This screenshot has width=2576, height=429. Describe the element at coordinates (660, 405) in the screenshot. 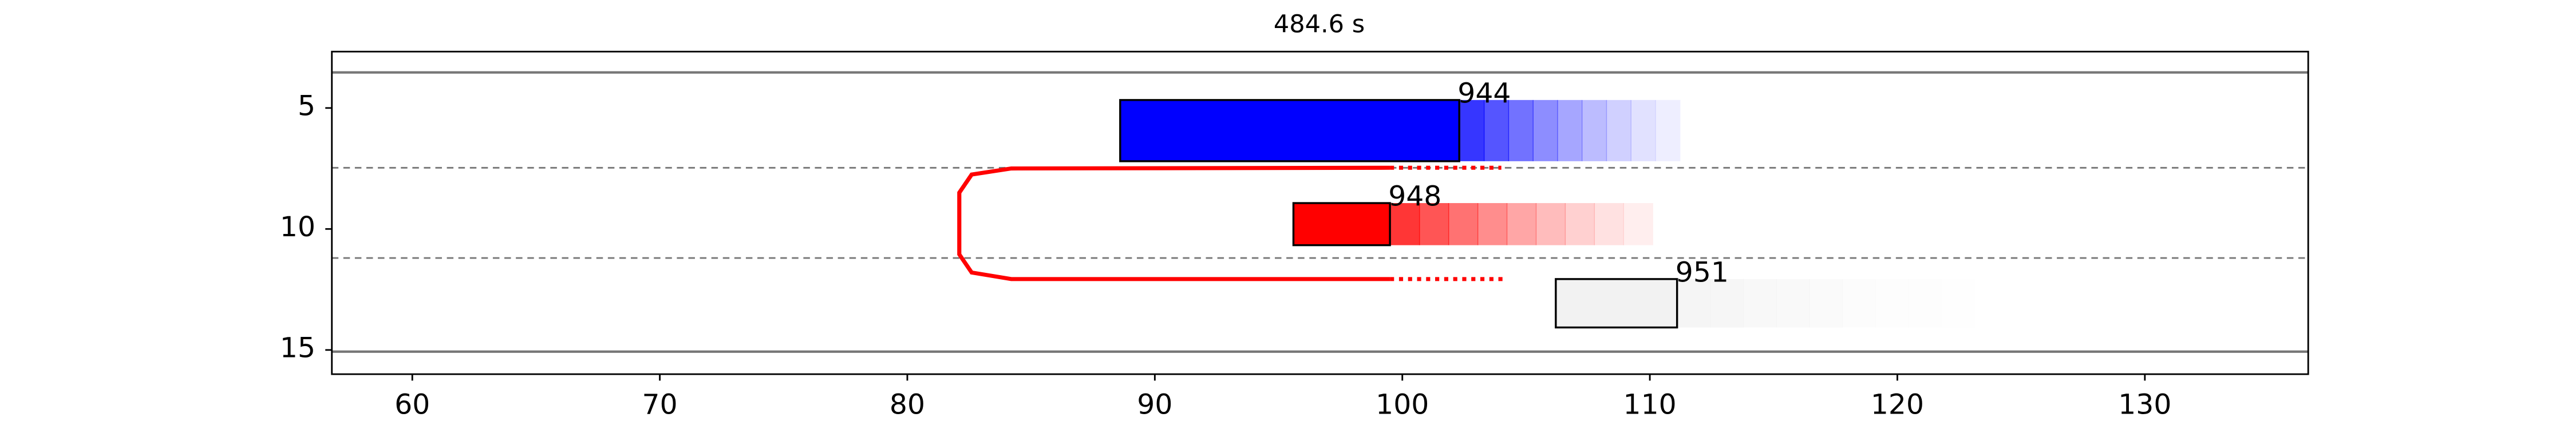

I see `x-tick-label: 70` at that location.